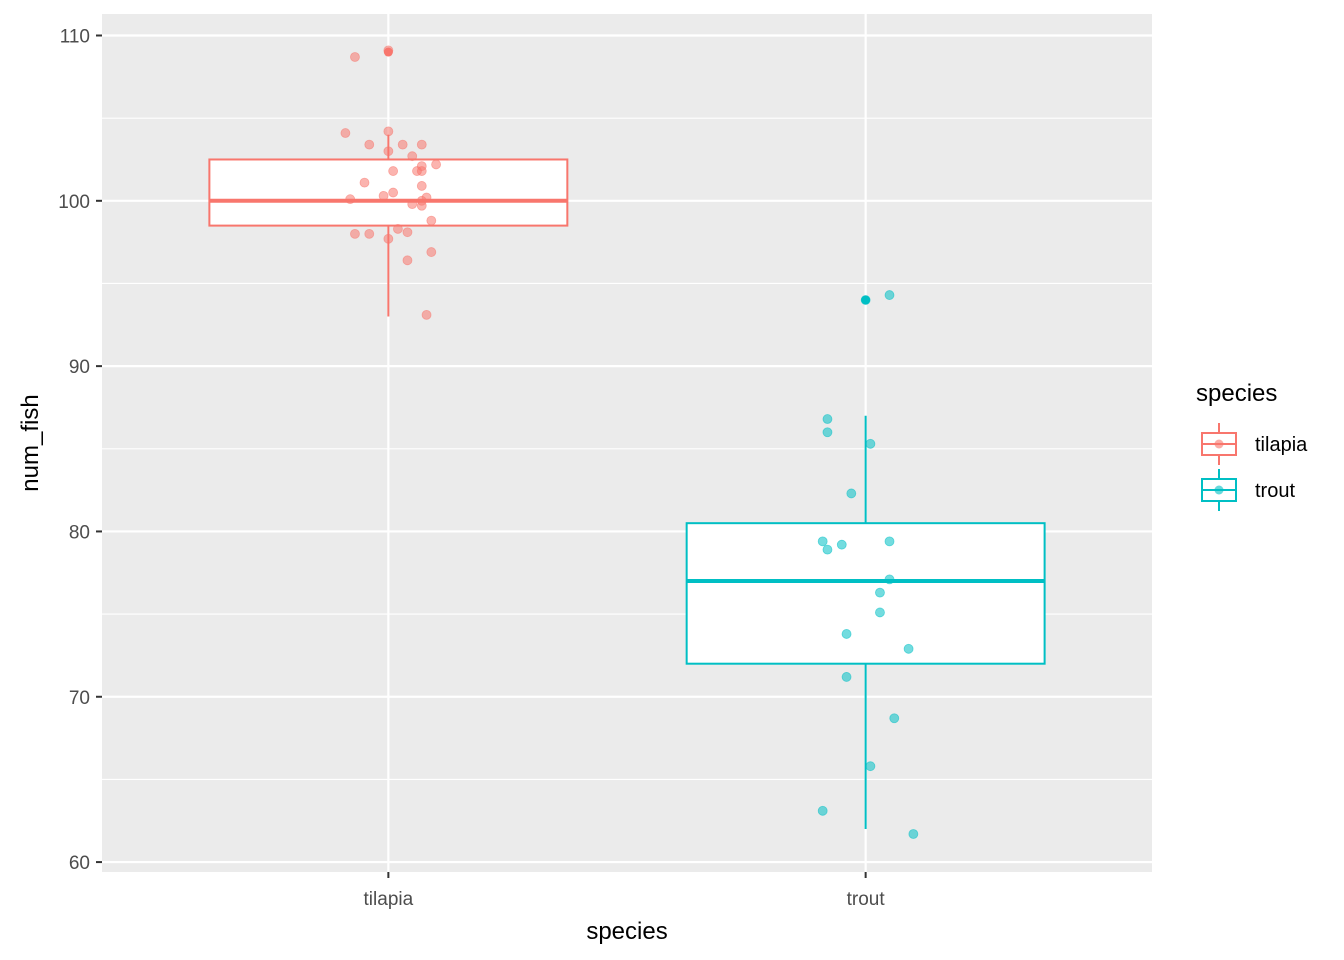  Describe the element at coordinates (1275, 491) in the screenshot. I see `legend-label-trout: trout` at that location.